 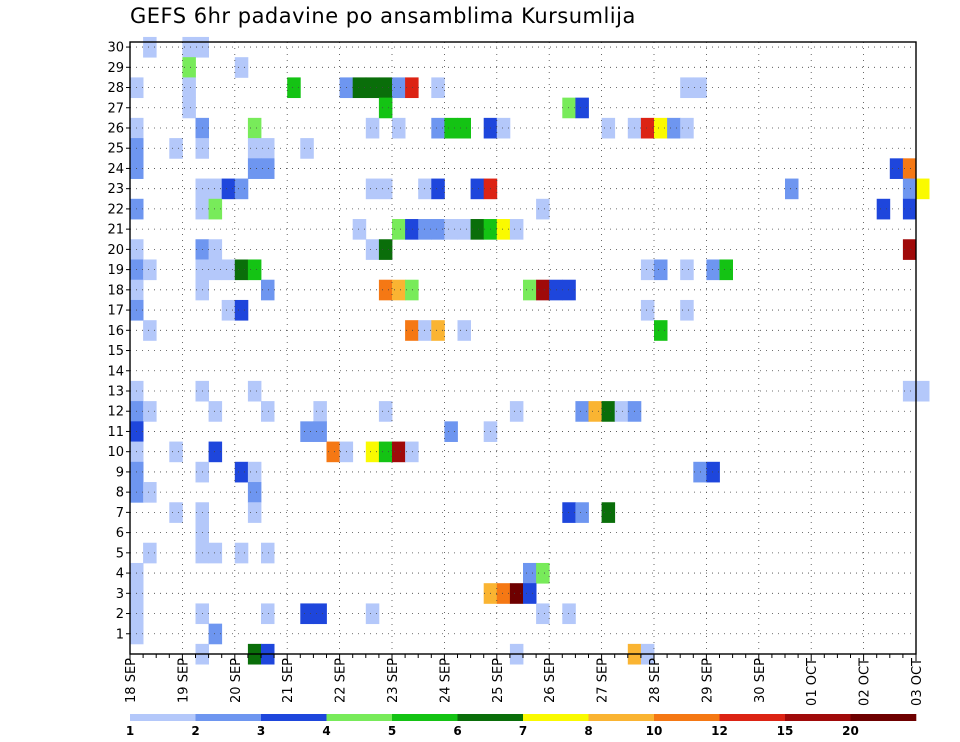 What do you see at coordinates (760, 680) in the screenshot?
I see `x-tick-label: 30 SEP` at bounding box center [760, 680].